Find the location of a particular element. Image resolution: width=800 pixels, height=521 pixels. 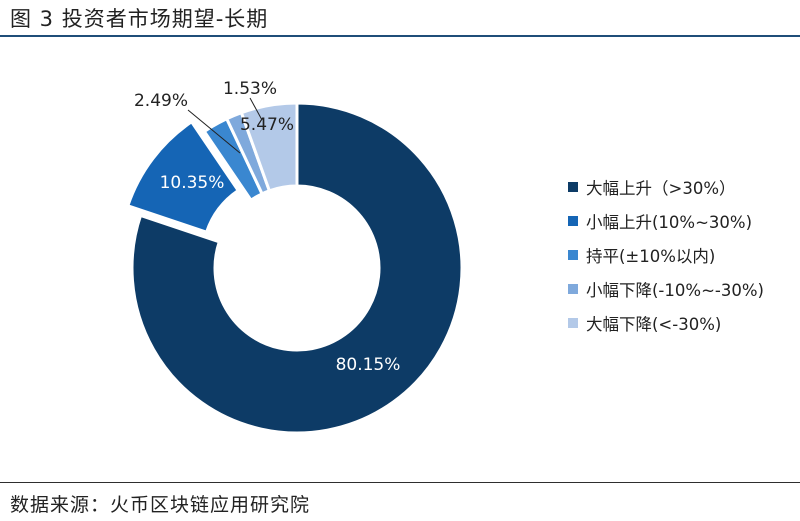

legend-label: 持平(±10%以内) is located at coordinates (651, 256).